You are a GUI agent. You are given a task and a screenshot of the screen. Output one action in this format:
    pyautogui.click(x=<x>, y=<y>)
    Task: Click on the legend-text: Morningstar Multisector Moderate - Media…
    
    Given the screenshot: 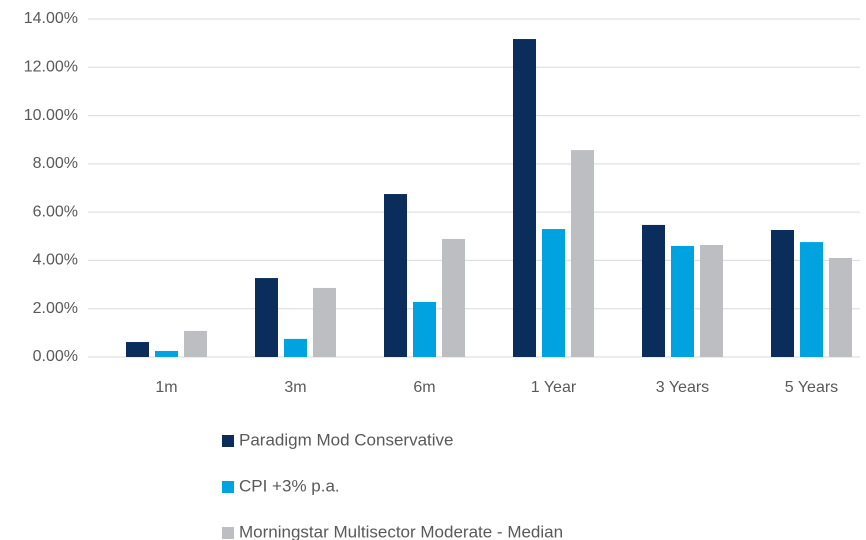 What is the action you would take?
    pyautogui.click(x=401, y=531)
    